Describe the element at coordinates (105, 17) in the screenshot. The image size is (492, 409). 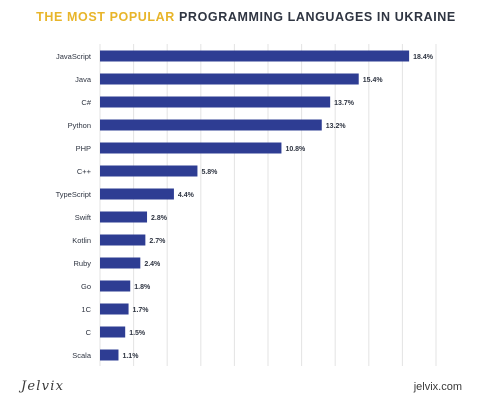
I see `chart-title-accent: THE MOST POPULAR` at that location.